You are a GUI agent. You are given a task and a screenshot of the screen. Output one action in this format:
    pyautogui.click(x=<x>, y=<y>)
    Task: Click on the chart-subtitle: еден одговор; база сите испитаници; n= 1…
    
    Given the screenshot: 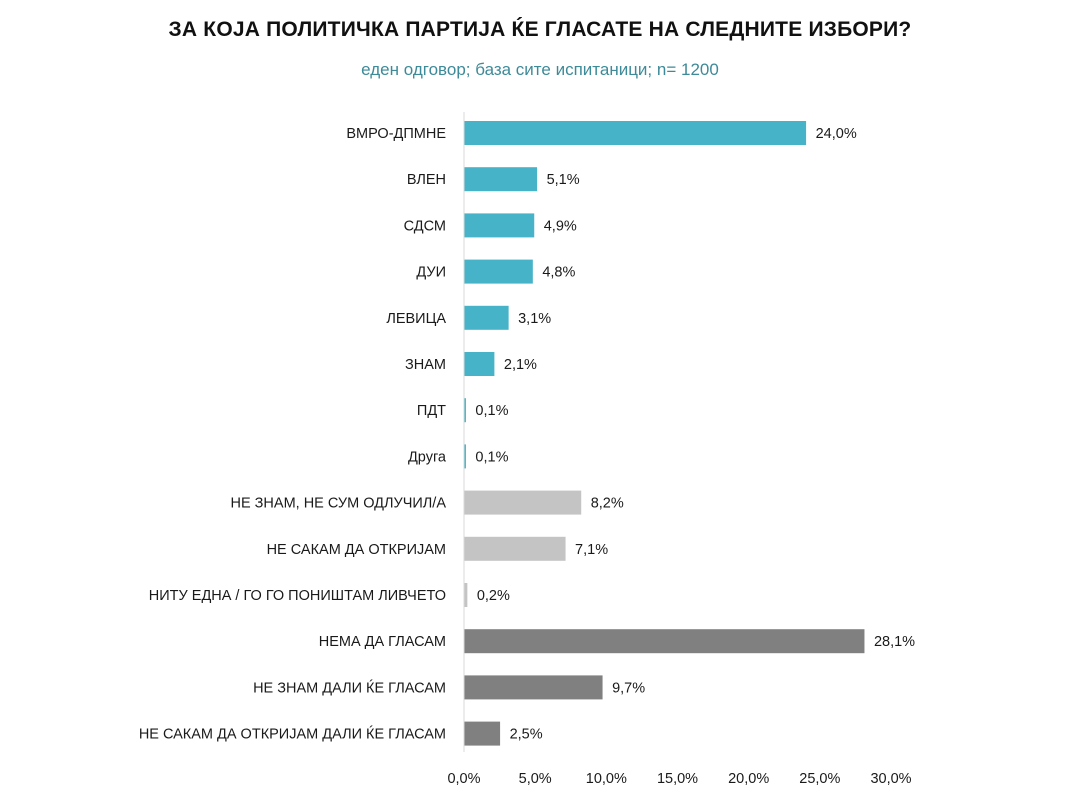 What is the action you would take?
    pyautogui.click(x=540, y=69)
    